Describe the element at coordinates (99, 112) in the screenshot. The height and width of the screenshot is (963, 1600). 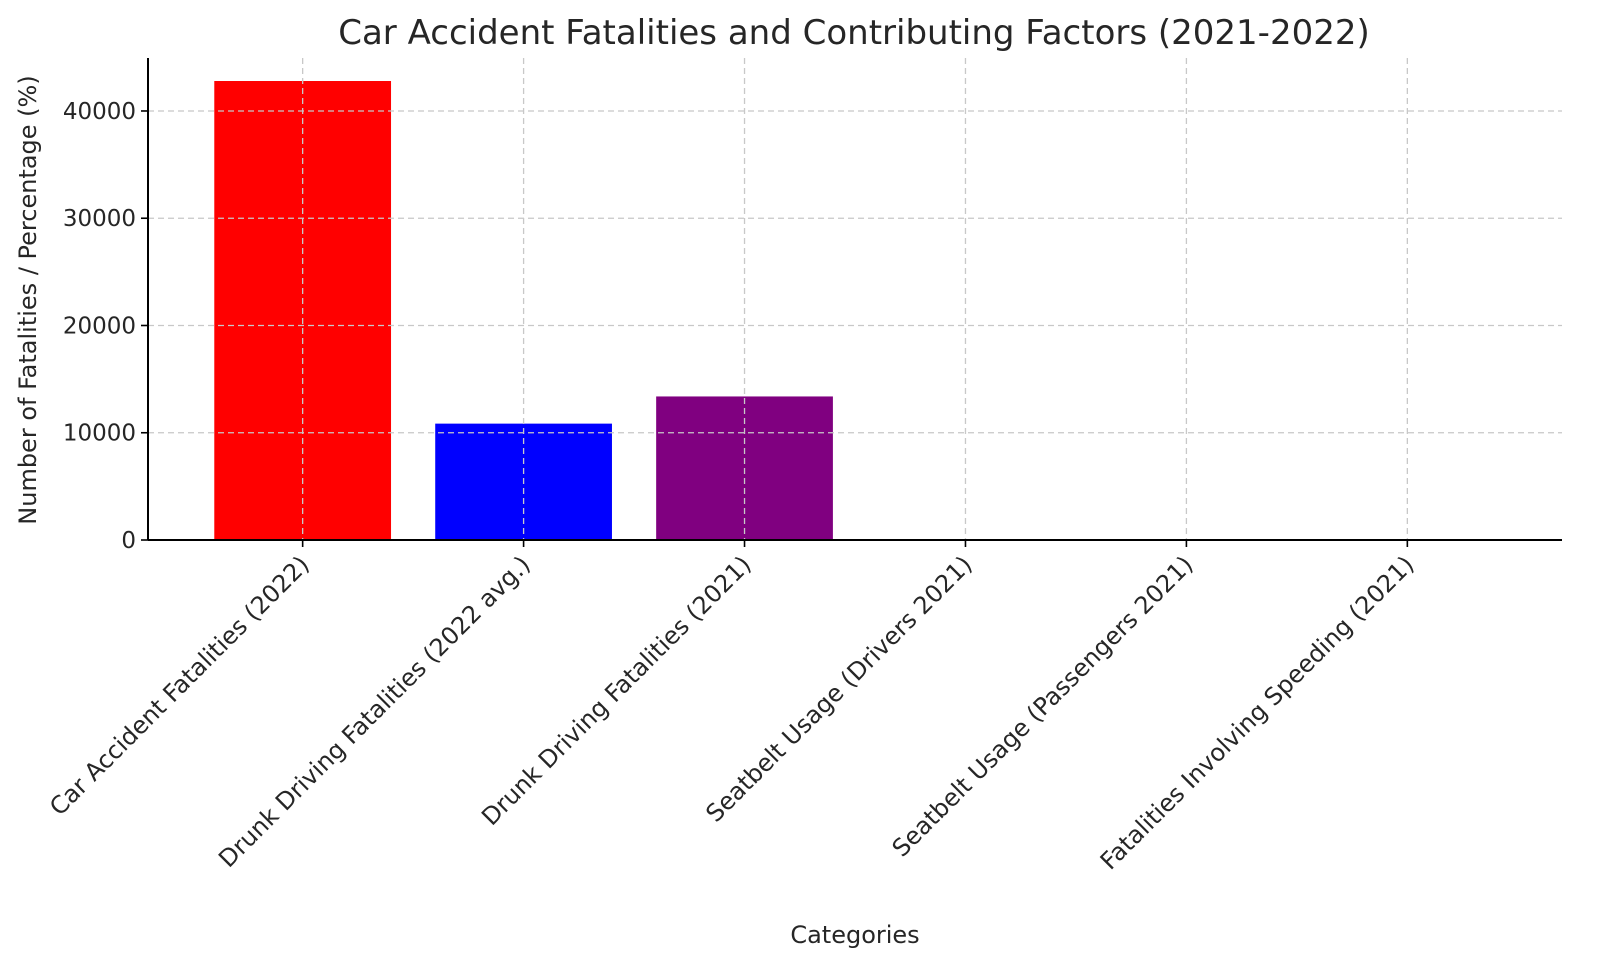
I see `y-tick-label-5: 40000` at that location.